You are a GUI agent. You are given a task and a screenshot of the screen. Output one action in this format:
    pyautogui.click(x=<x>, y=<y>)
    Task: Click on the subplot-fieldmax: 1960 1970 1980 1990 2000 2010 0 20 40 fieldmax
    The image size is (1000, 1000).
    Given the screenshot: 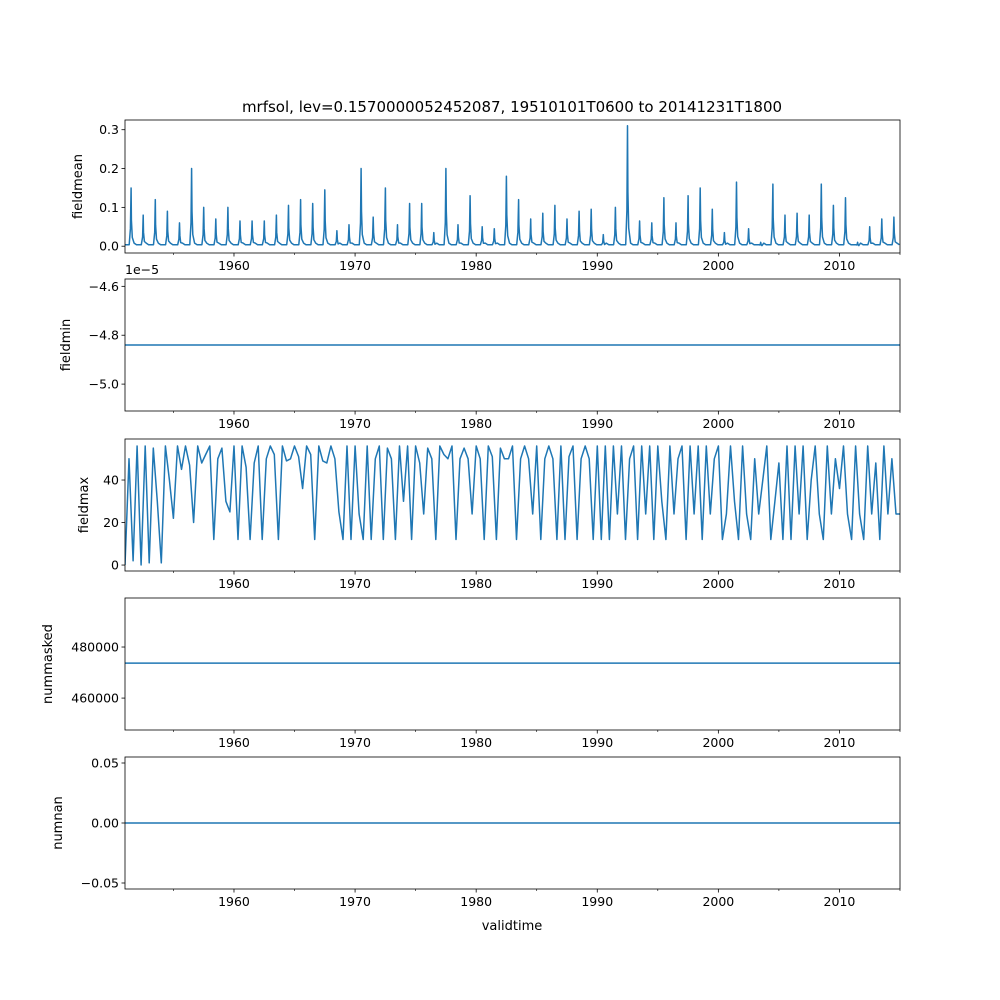 What is the action you would take?
    pyautogui.click(x=489, y=514)
    